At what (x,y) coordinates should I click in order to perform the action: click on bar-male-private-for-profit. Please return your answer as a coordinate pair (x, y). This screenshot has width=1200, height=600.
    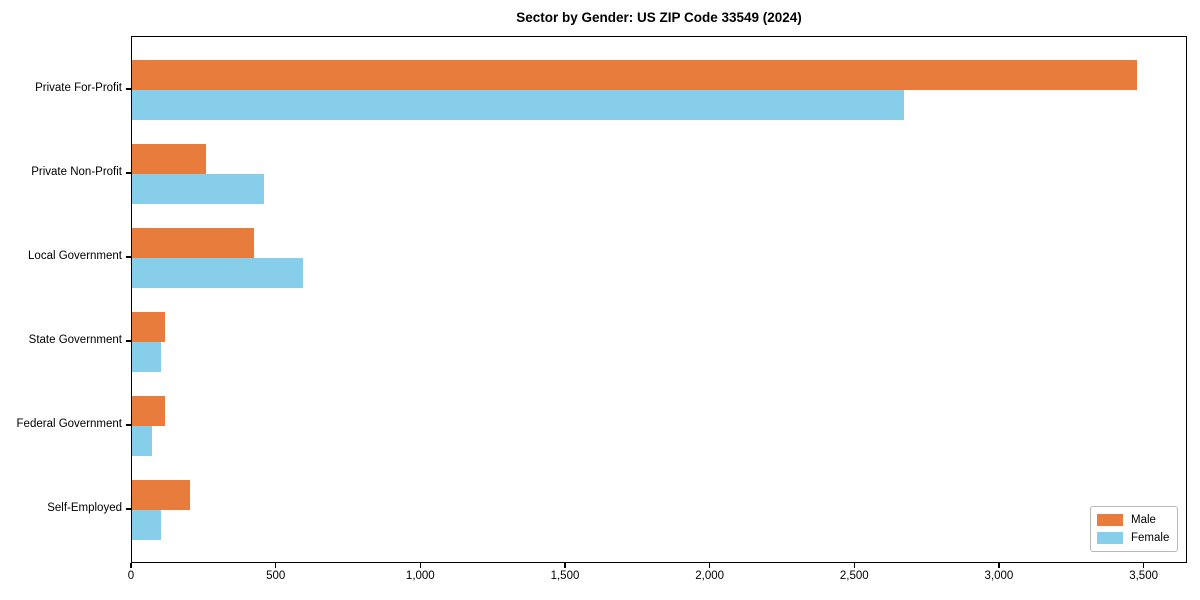
    Looking at the image, I should click on (635, 75).